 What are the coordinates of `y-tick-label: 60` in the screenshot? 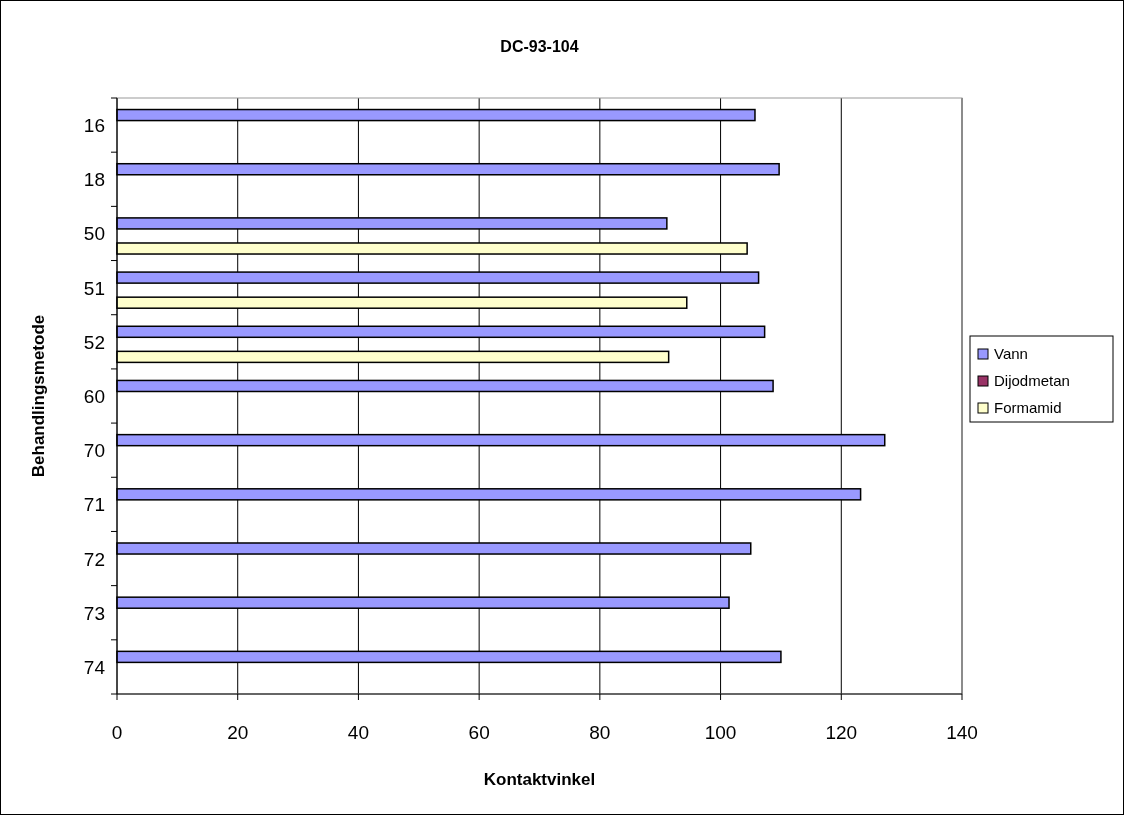 It's located at (94, 396).